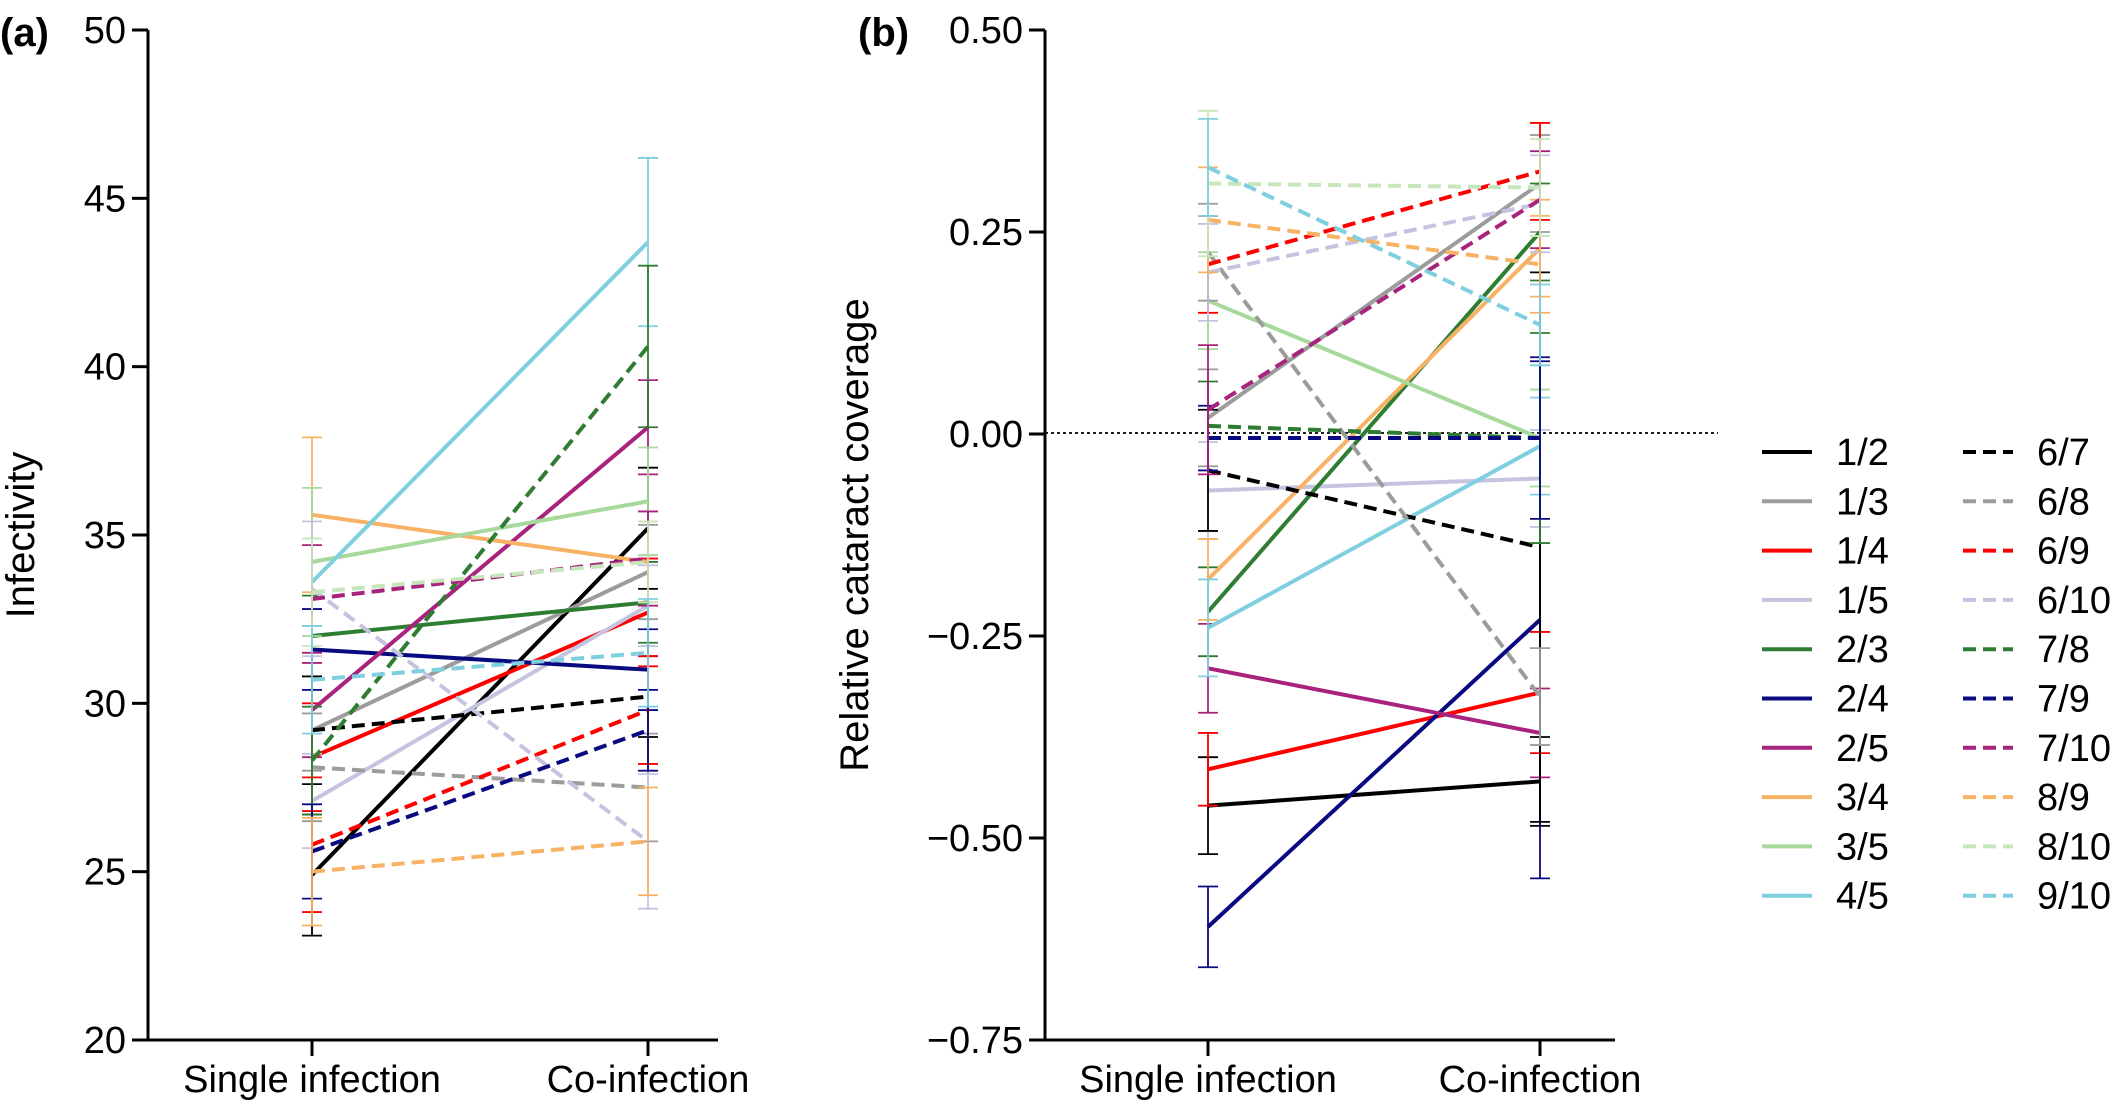 Image resolution: width=2128 pixels, height=1102 pixels. What do you see at coordinates (1862, 552) in the screenshot?
I see `legend-label: 1/4` at bounding box center [1862, 552].